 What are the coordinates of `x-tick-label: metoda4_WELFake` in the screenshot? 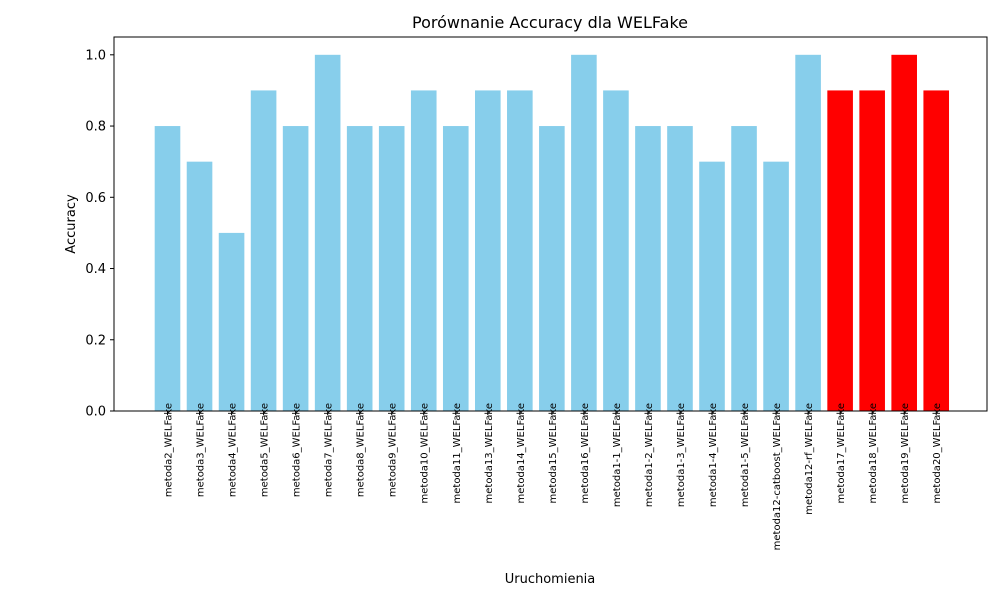 It's located at (233, 450).